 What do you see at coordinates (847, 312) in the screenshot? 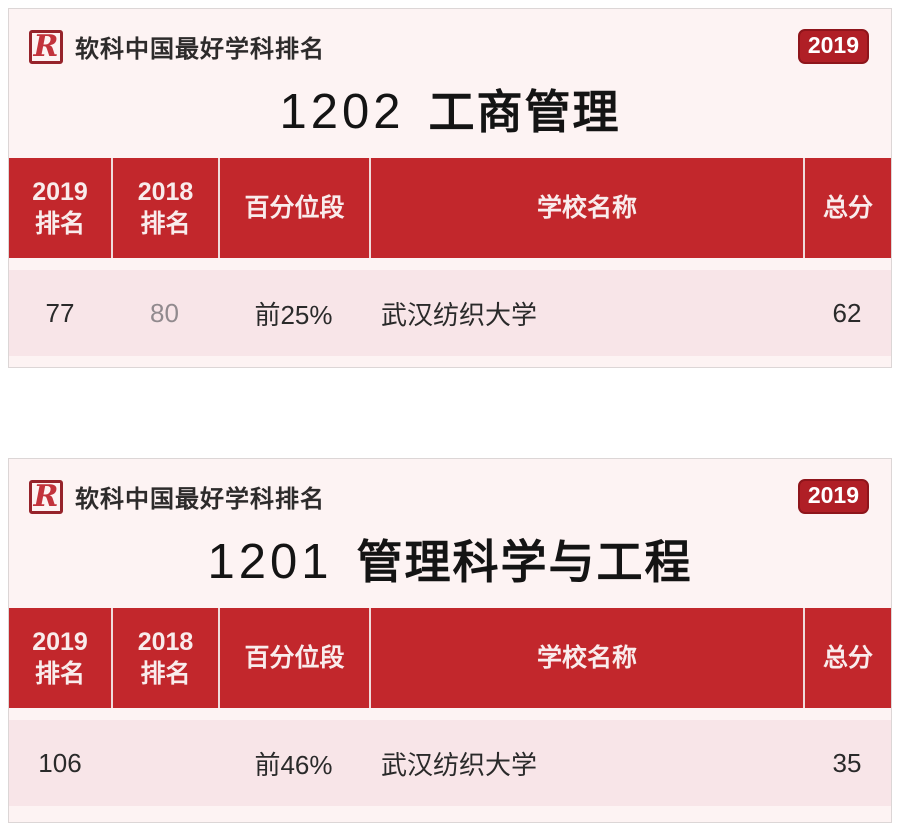
I see `cell-score: 62` at bounding box center [847, 312].